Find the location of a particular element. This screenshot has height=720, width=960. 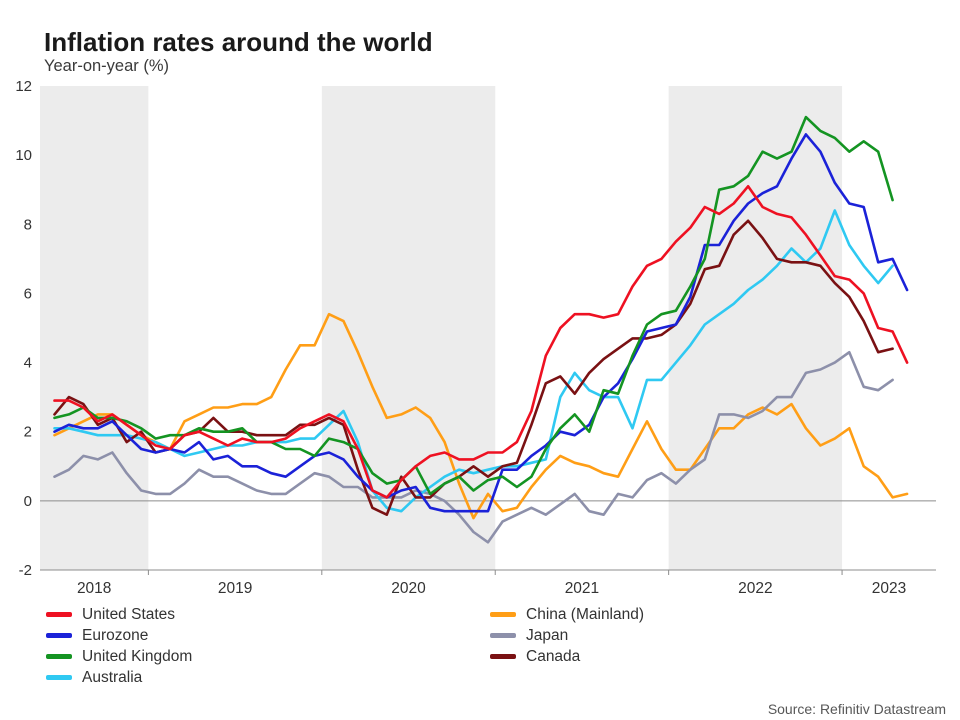

legend-label: China (Mainland) is located at coordinates (585, 614).